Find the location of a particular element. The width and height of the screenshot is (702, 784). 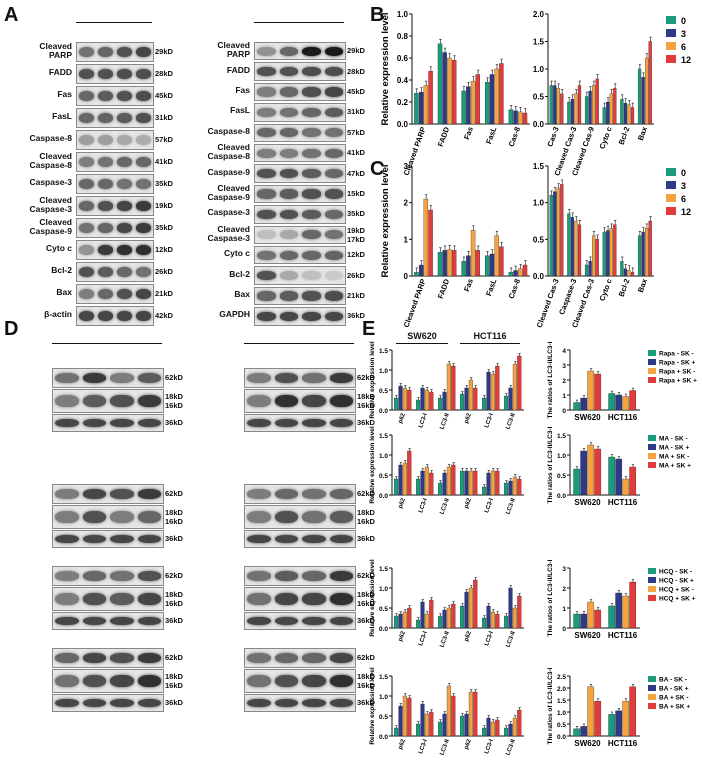

panel-e-header-hct116: HCT116 is located at coordinates (490, 336).